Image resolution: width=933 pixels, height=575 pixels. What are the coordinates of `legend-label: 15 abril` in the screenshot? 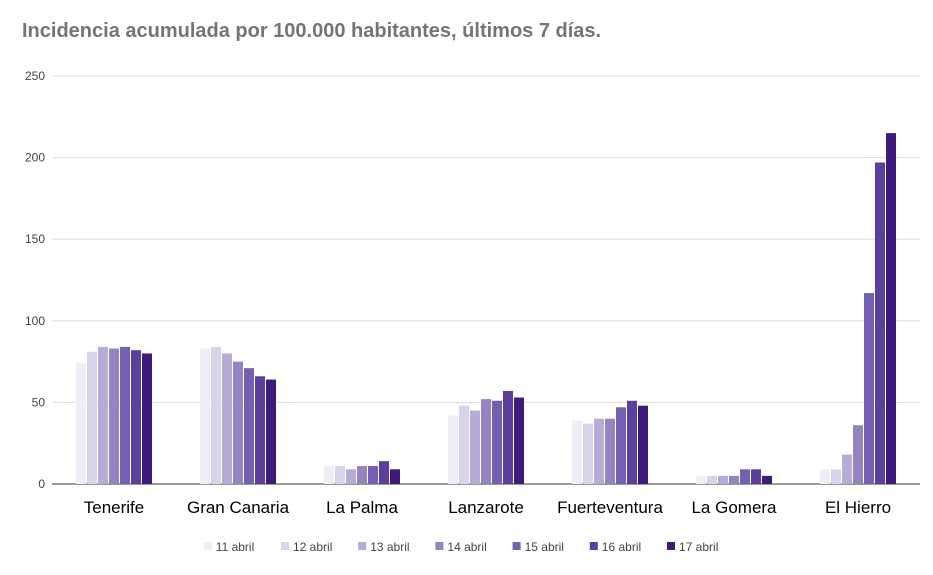 It's located at (544, 547).